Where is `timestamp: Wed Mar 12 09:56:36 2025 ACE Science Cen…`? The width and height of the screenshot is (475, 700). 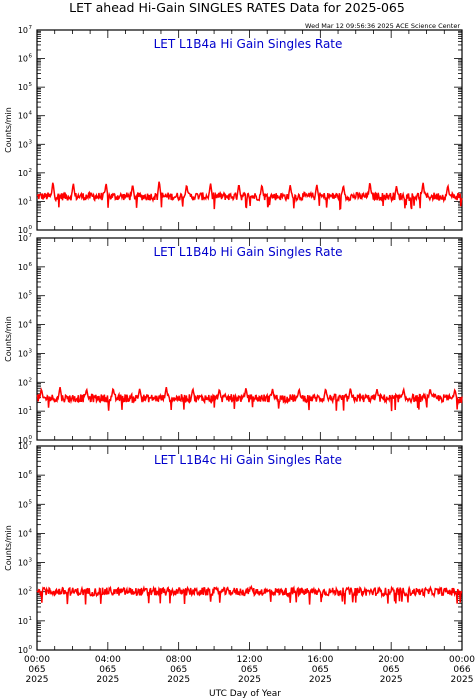
timestamp: Wed Mar 12 09:56:36 2025 ACE Science Cen… is located at coordinates (382, 26).